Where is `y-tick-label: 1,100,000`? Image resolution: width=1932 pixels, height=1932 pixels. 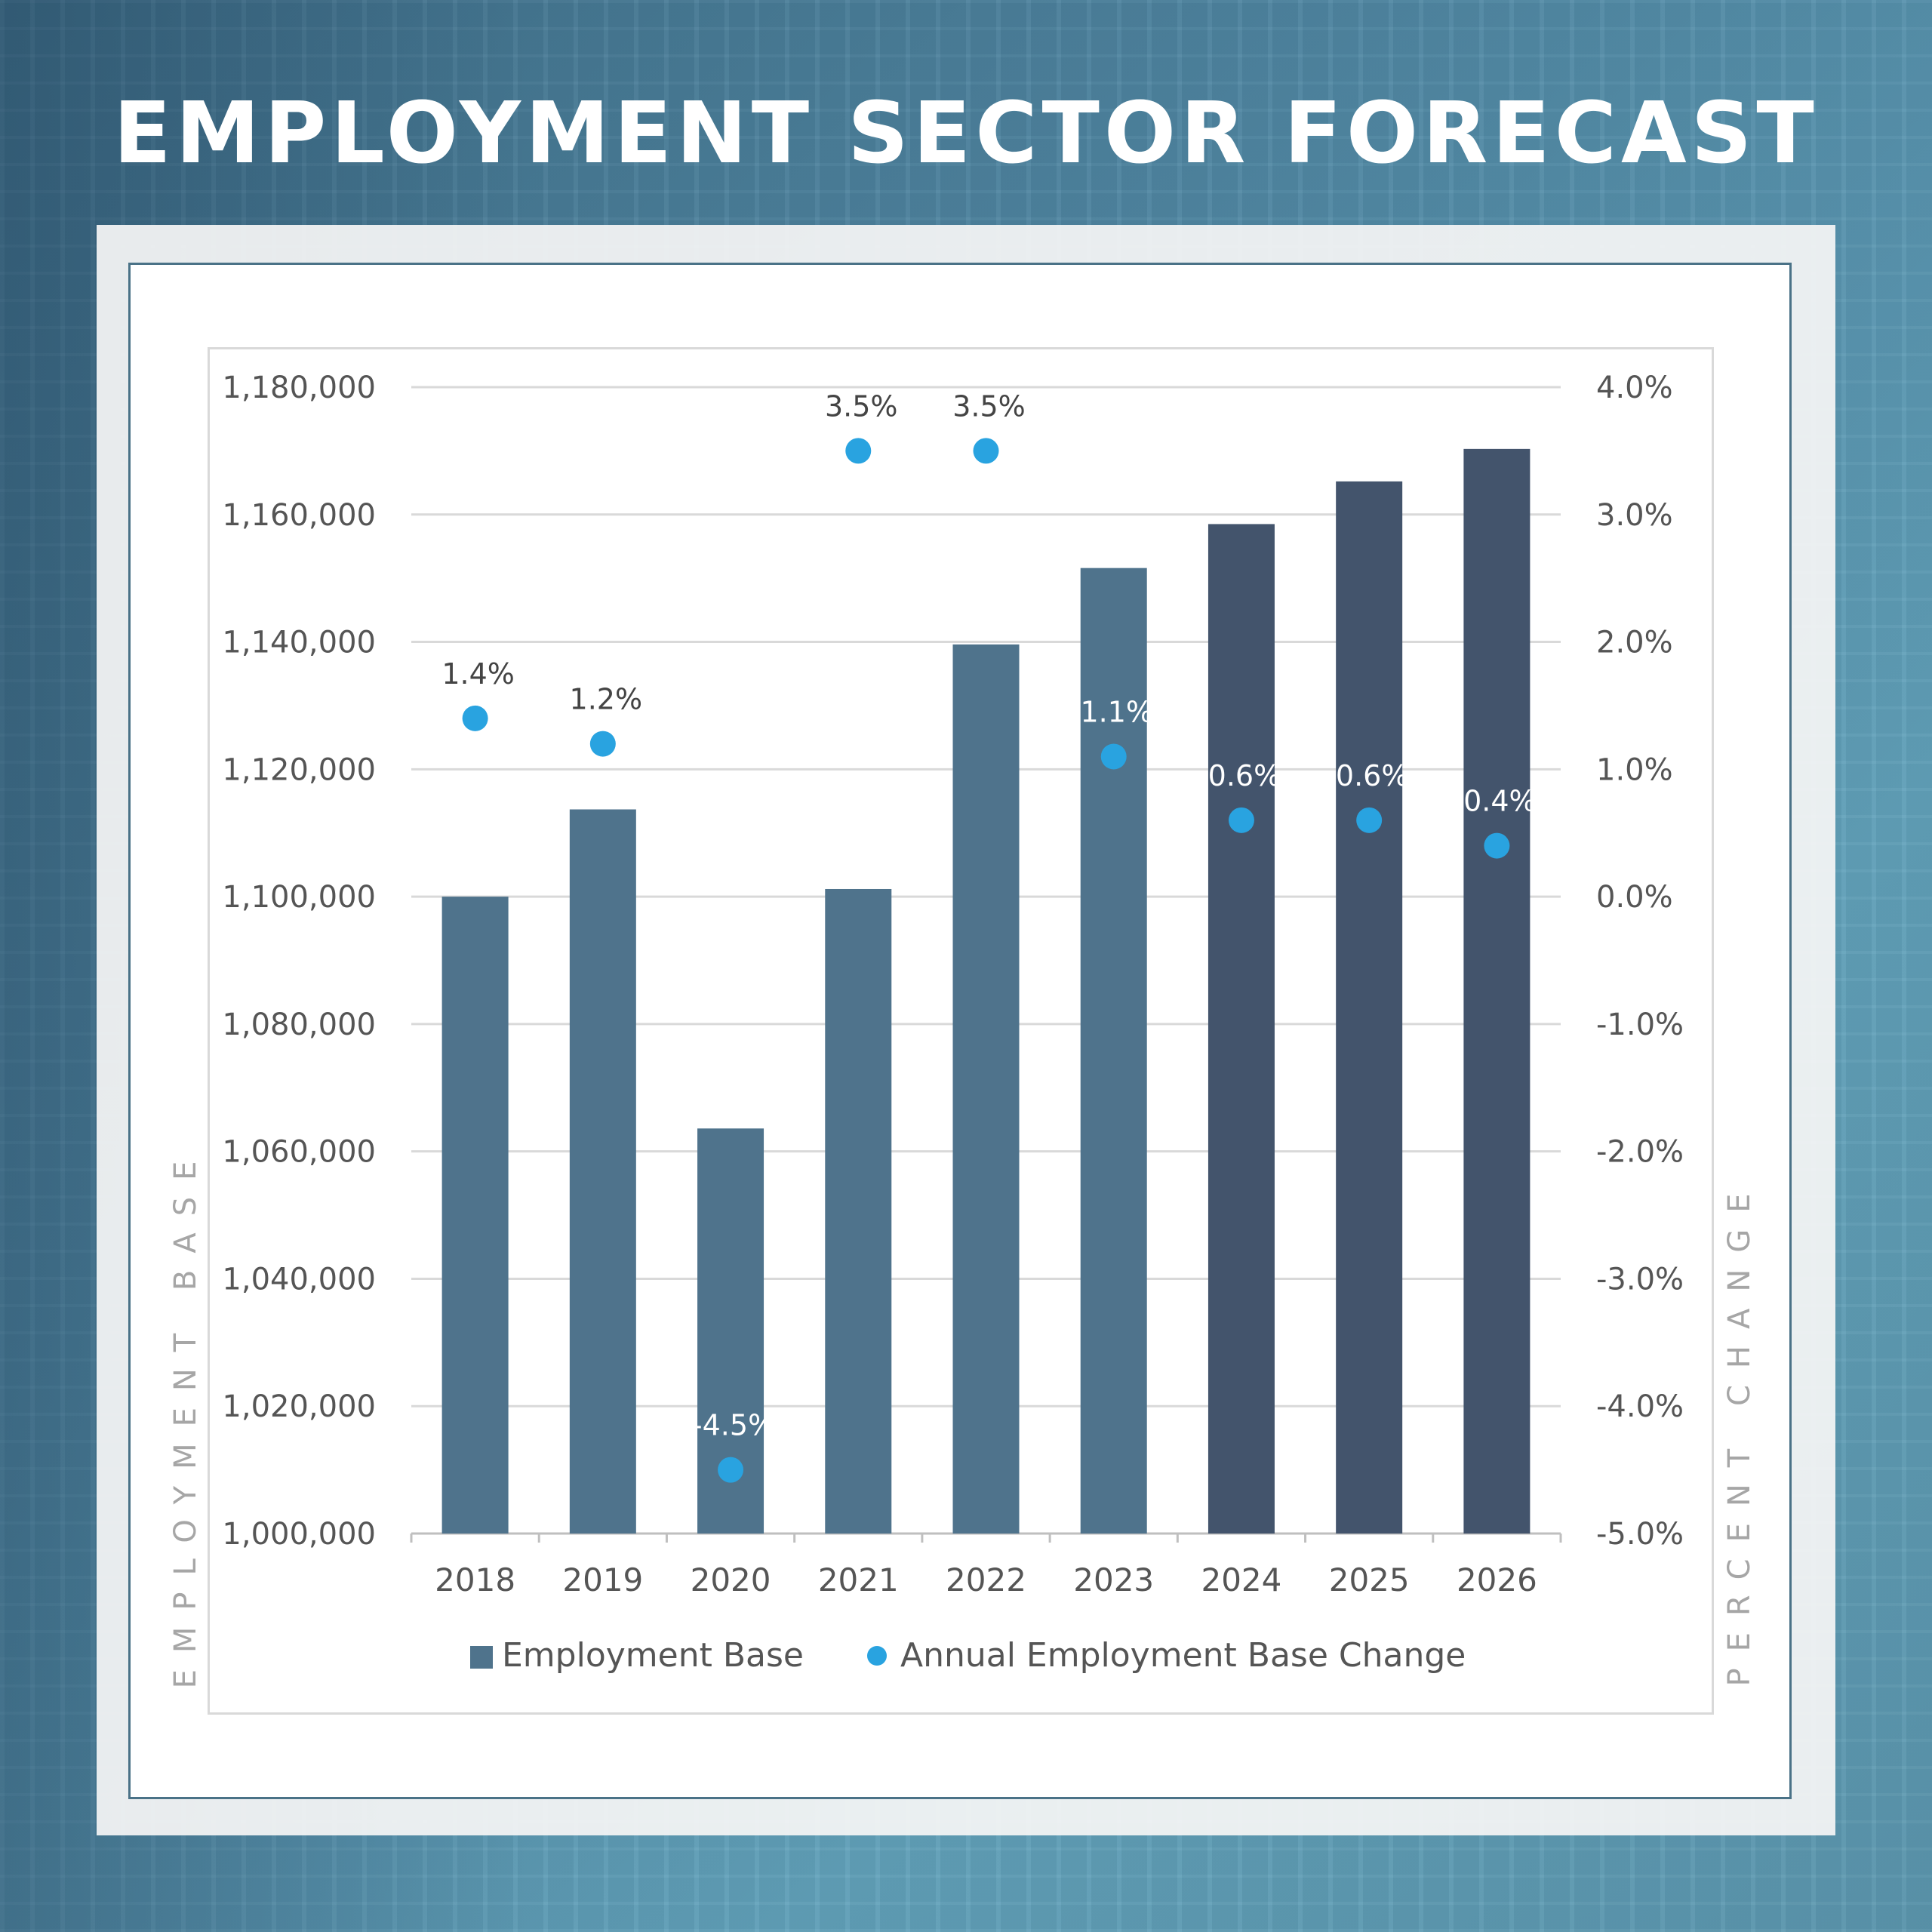 y-tick-label: 1,100,000 is located at coordinates (299, 897).